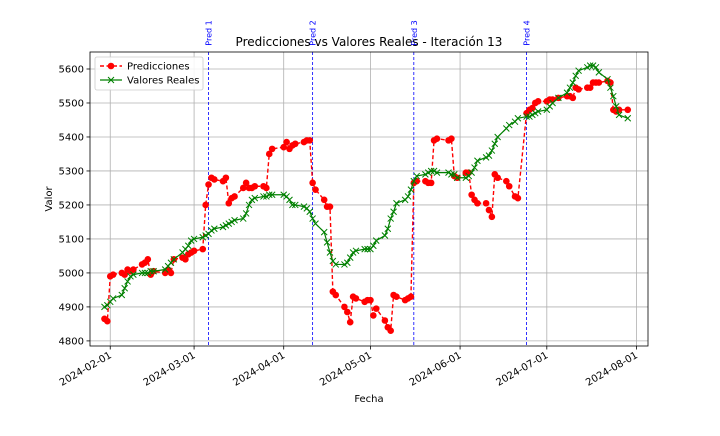  What do you see at coordinates (71, 171) in the screenshot?
I see `y-tick-label: 5300` at bounding box center [71, 171].